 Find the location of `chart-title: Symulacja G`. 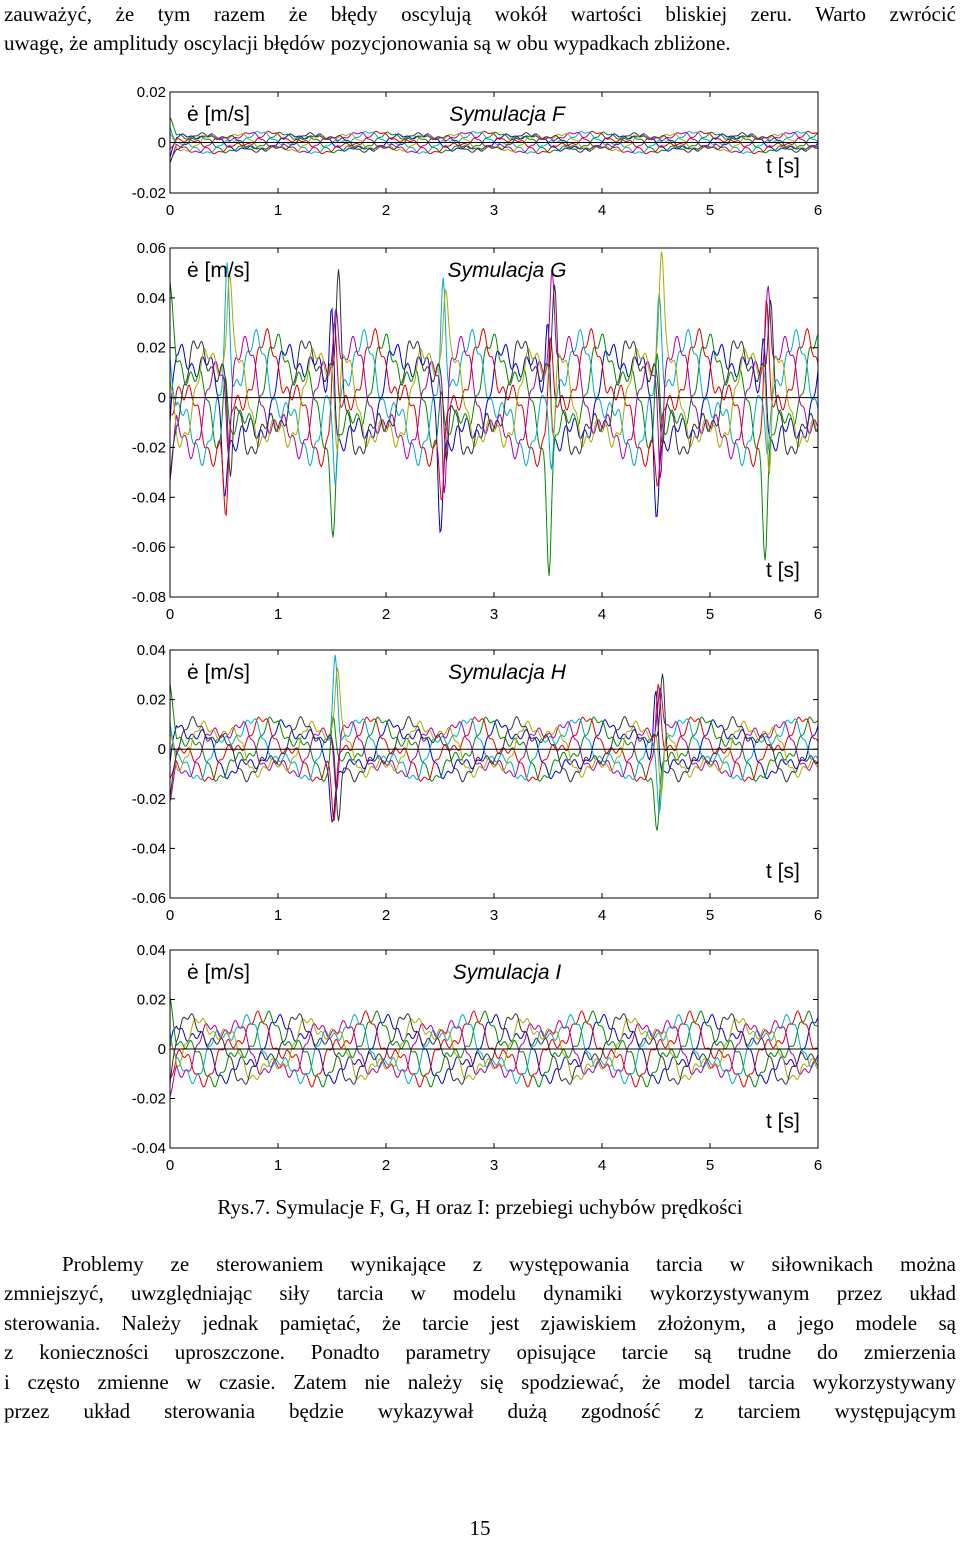

chart-title: Symulacja G is located at coordinates (506, 270).